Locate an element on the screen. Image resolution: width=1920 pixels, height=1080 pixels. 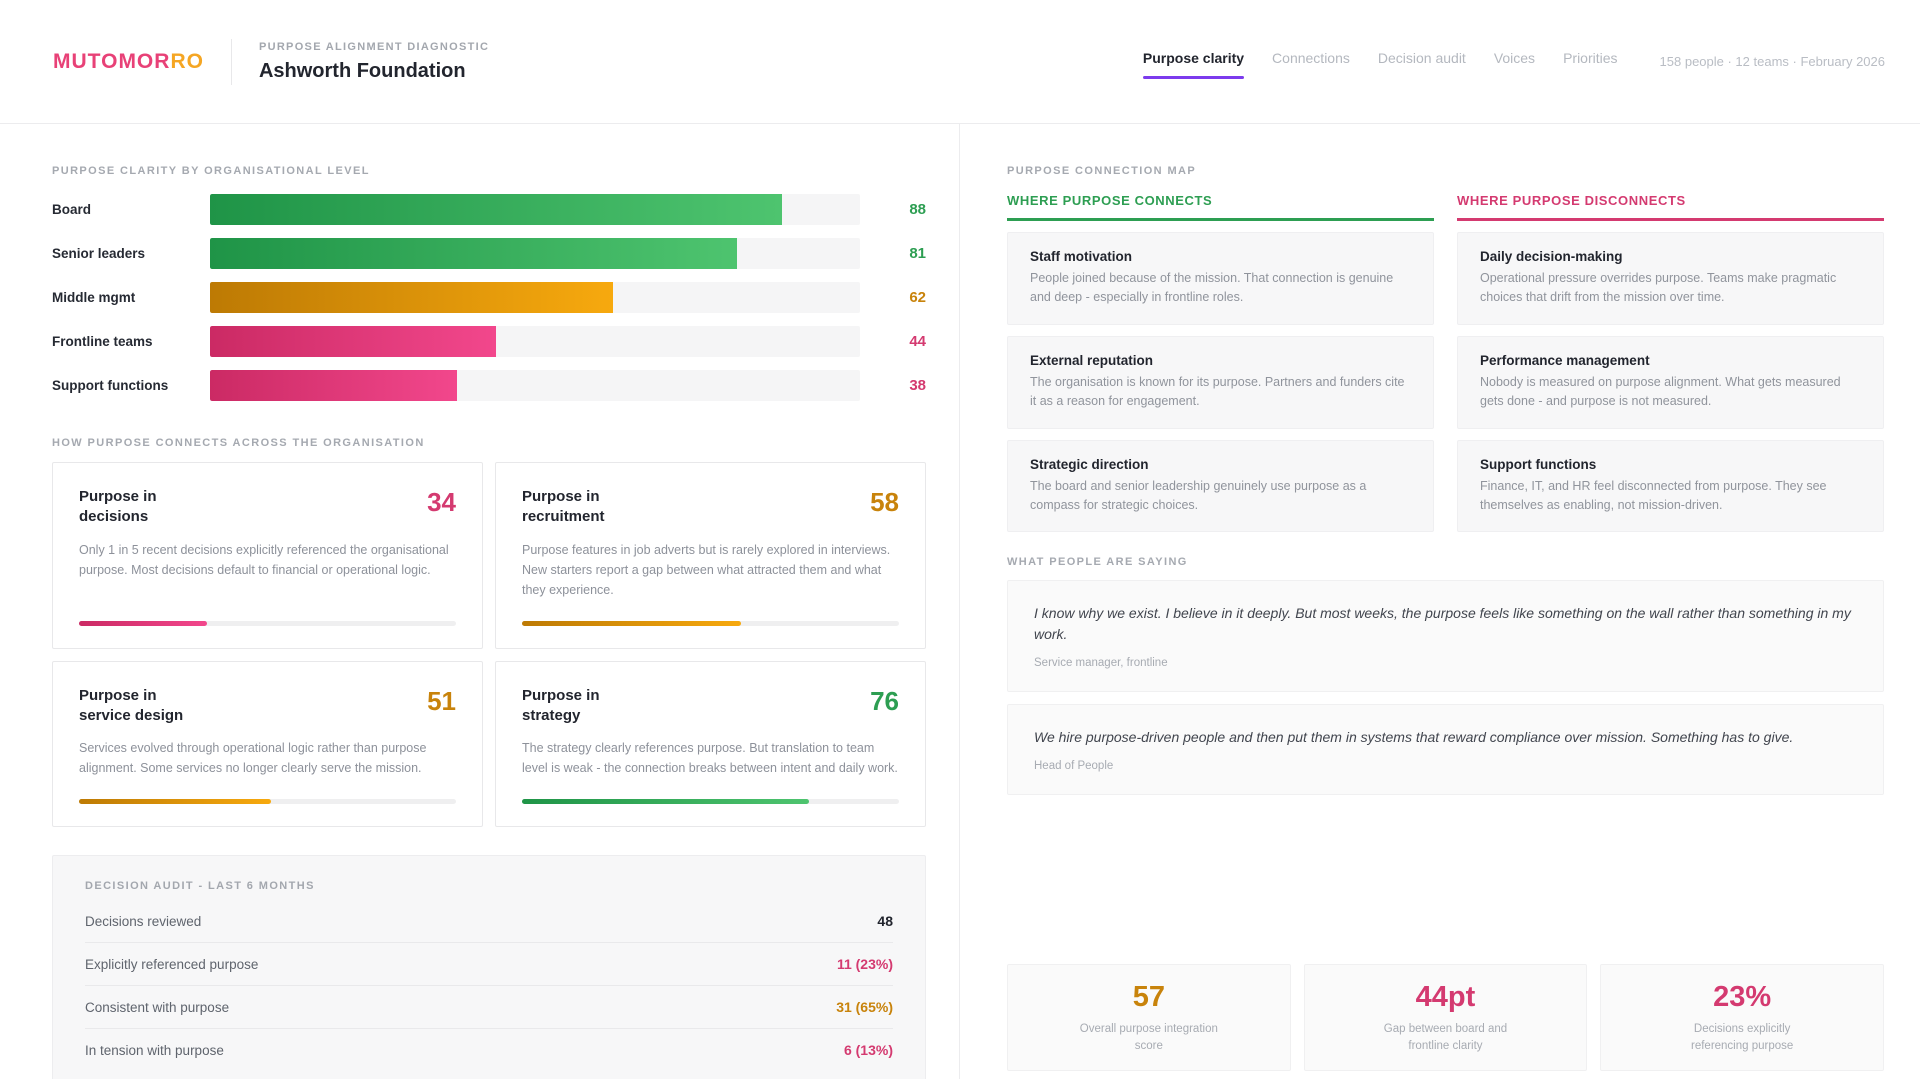
map-item-title: External reputation is located at coordinates (1092, 360).